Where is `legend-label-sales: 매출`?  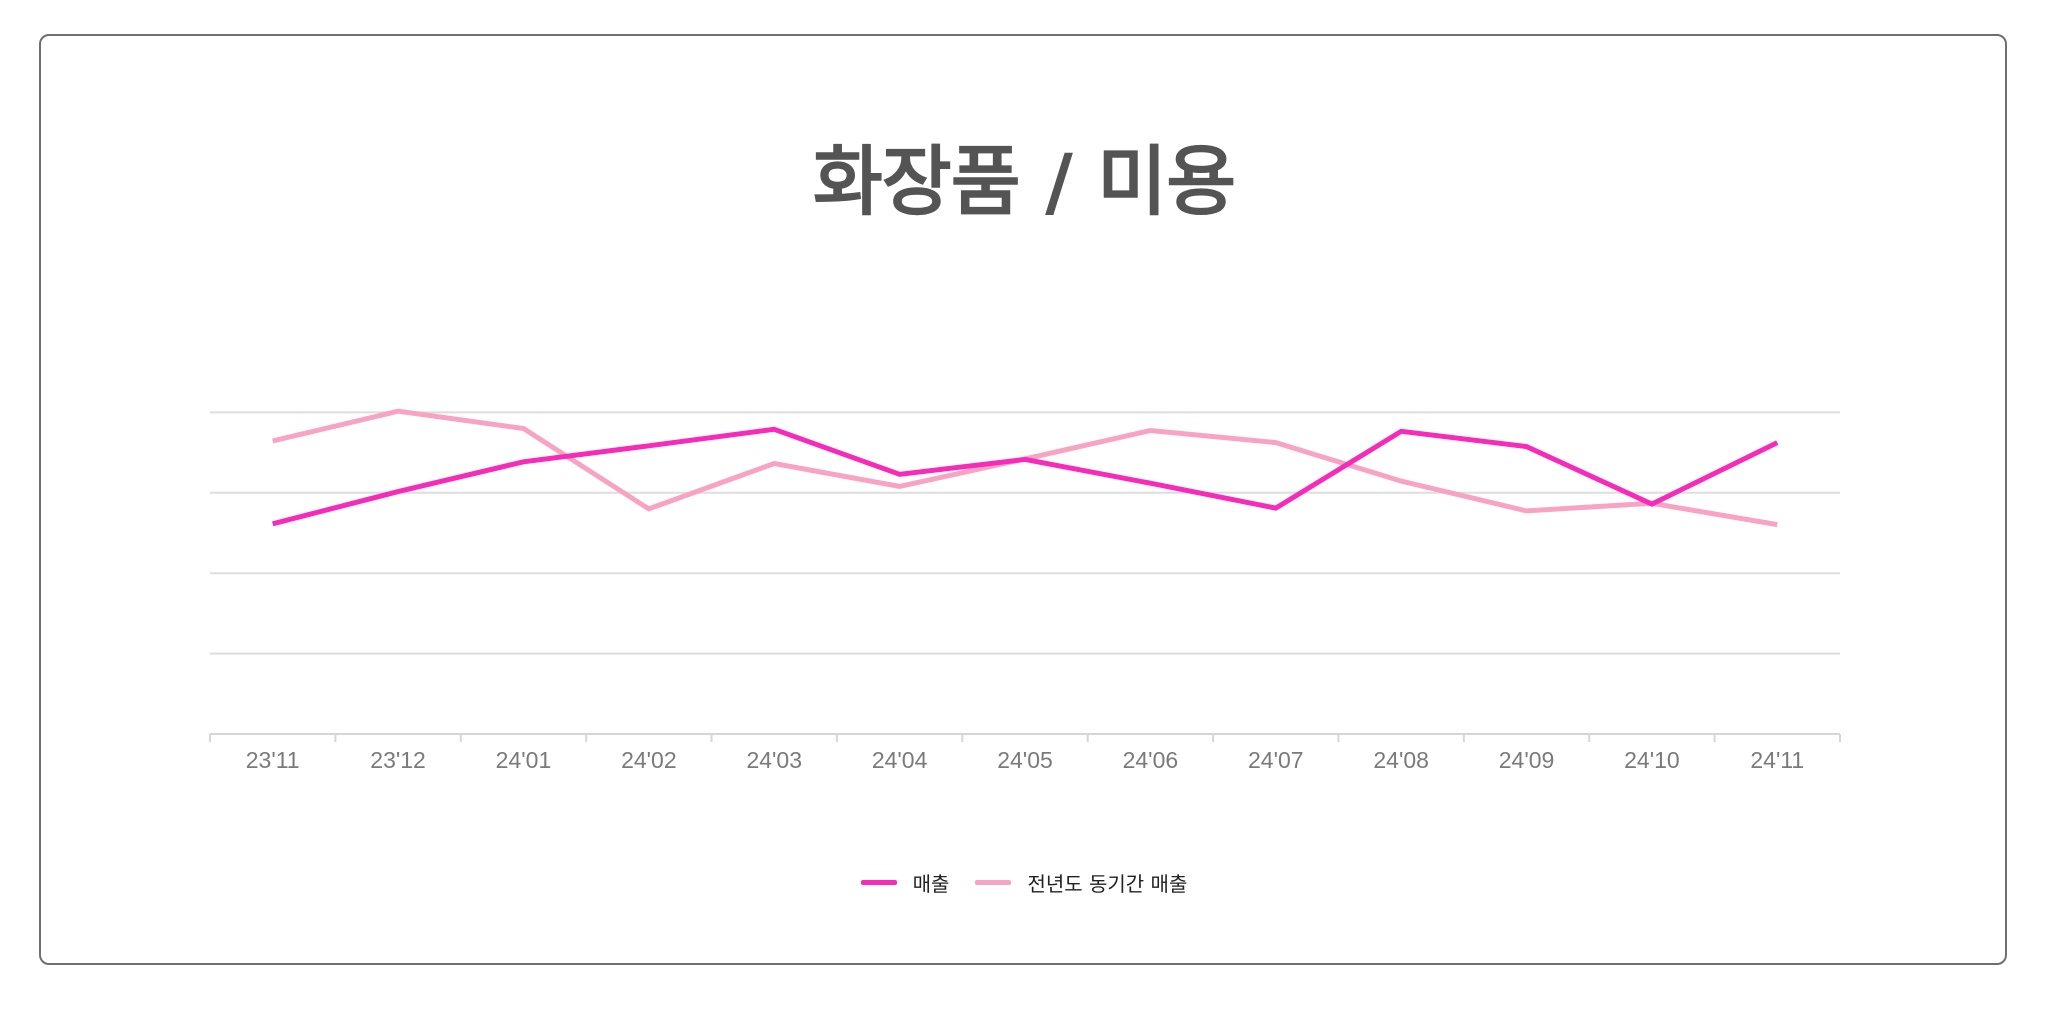
legend-label-sales: 매출 is located at coordinates (931, 884).